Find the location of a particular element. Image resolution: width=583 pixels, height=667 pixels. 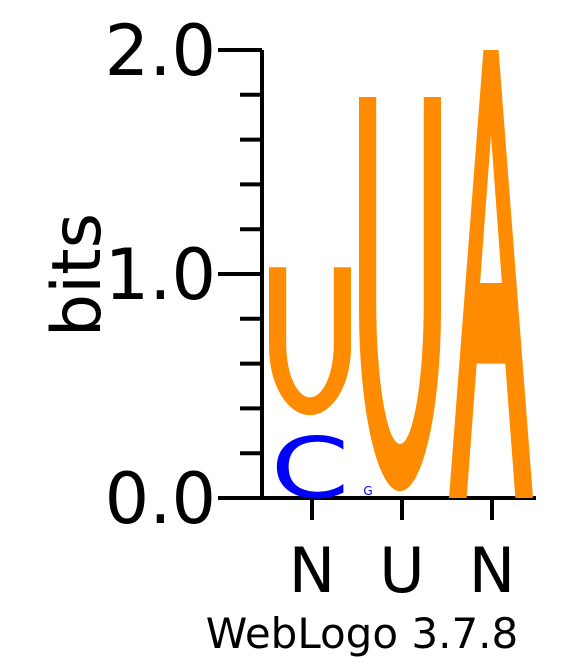

weblogo-version-footer: WebLogo 3.7.8 is located at coordinates (362, 633).